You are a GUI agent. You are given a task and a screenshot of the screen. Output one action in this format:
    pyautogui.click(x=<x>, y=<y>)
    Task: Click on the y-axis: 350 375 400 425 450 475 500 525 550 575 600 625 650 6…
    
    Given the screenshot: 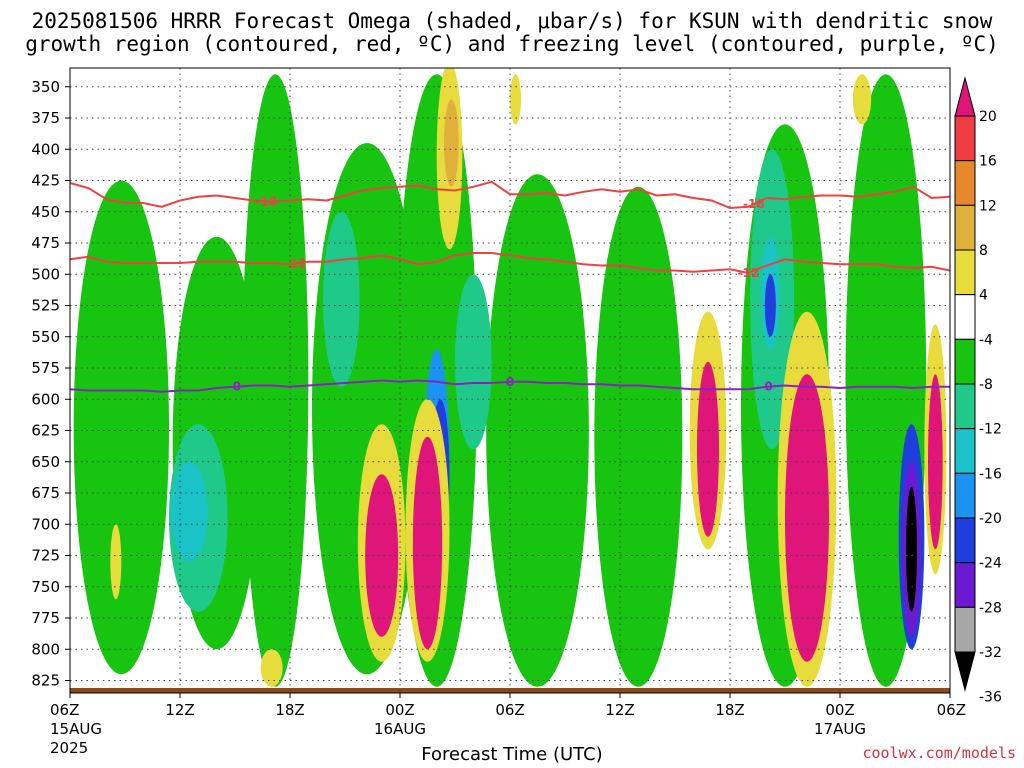 What is the action you would take?
    pyautogui.click(x=50, y=384)
    